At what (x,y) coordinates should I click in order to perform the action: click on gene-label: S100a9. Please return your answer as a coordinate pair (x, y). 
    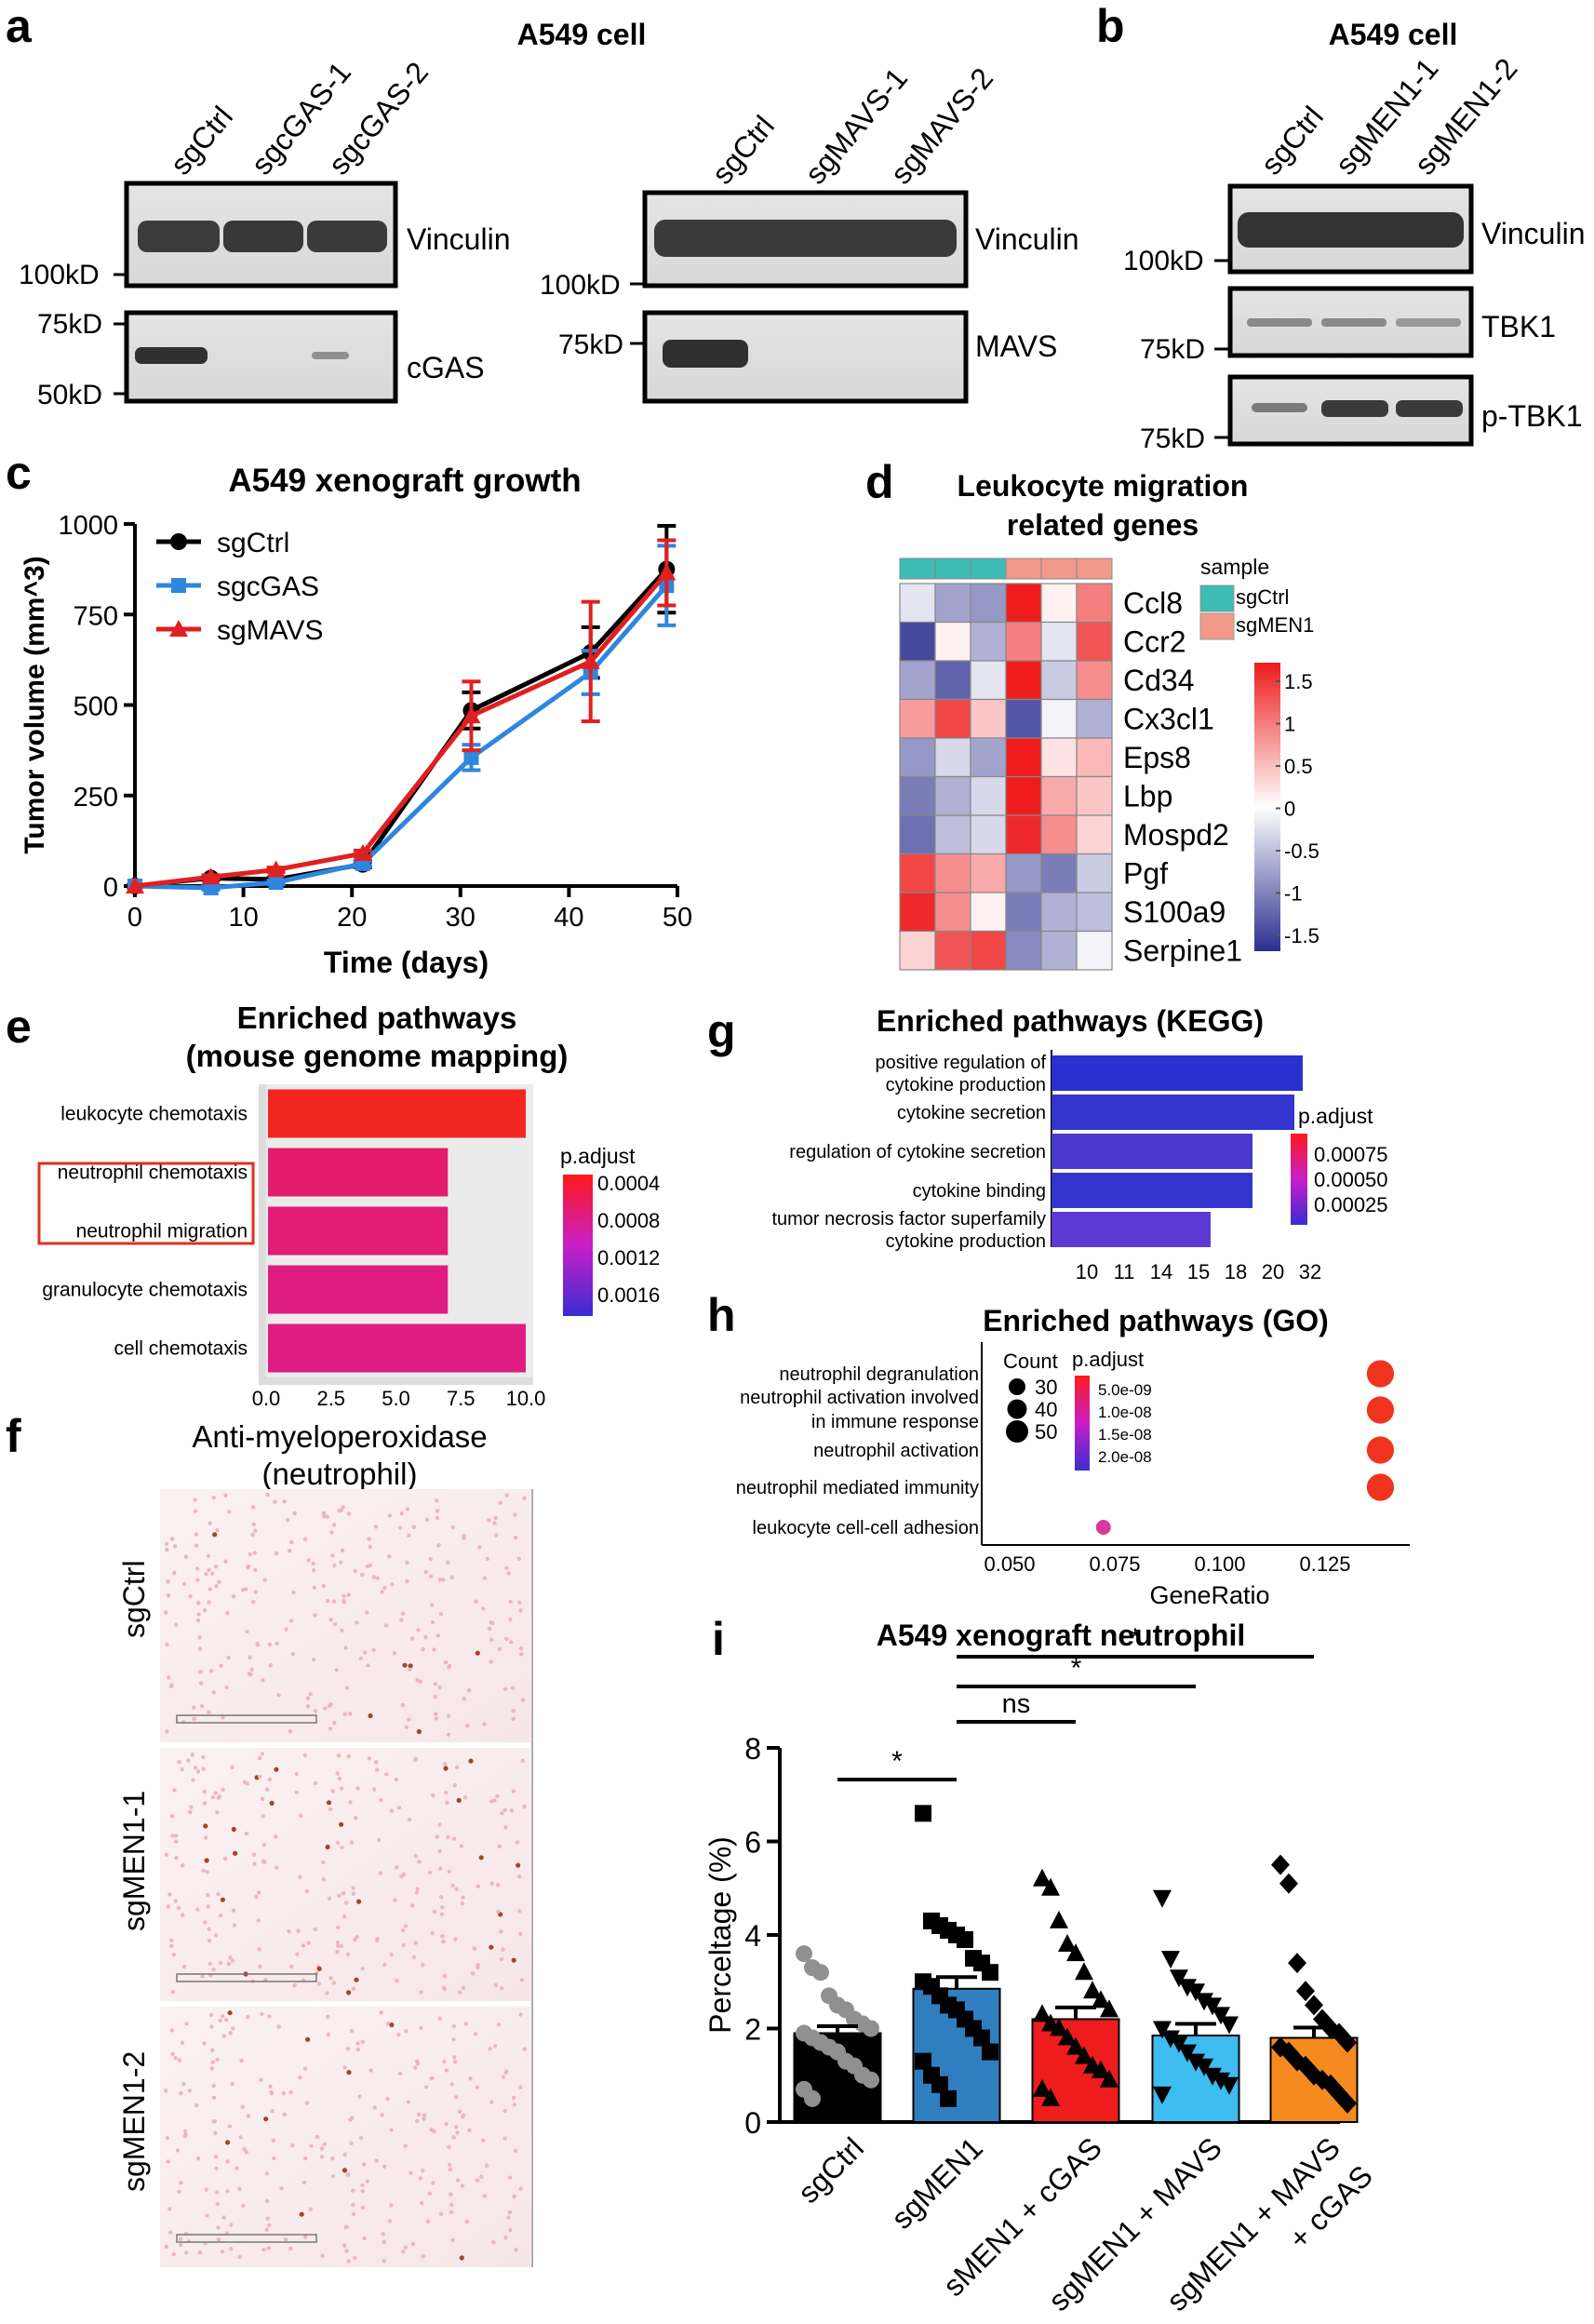
    Looking at the image, I should click on (1174, 912).